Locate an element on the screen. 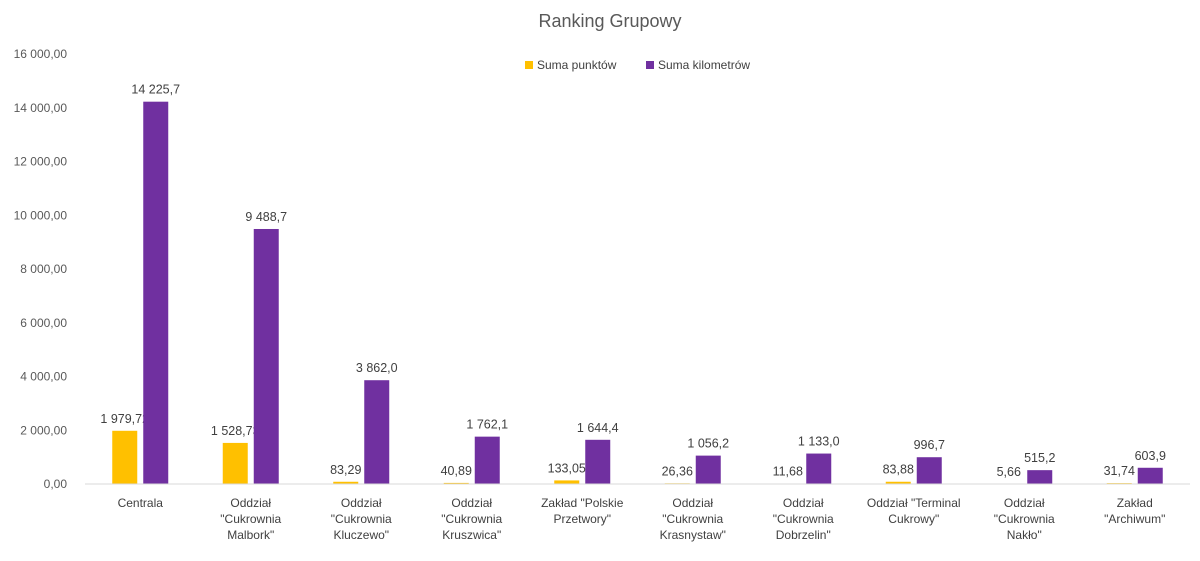  chart-title: Ranking Grupowy is located at coordinates (609, 21).